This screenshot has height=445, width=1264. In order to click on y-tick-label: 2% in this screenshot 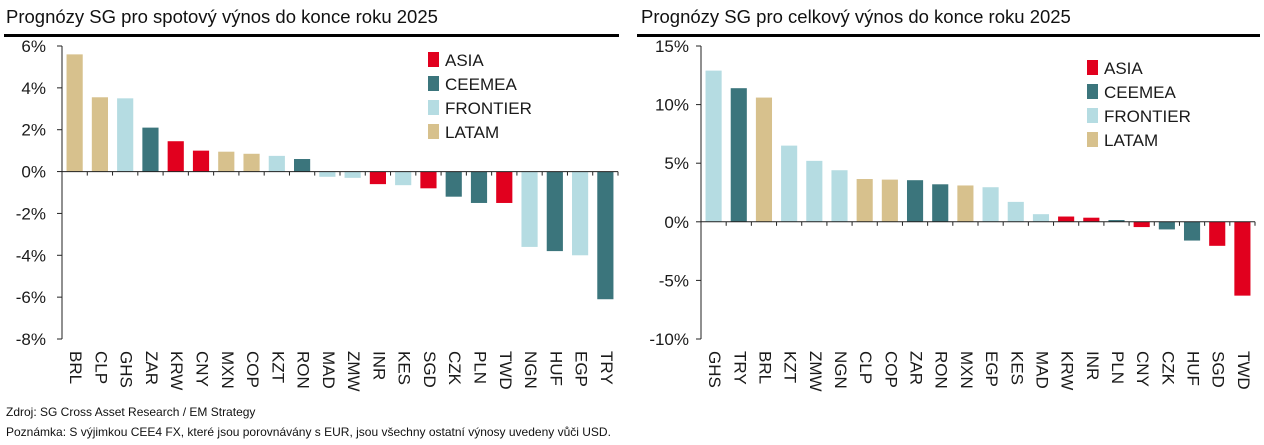, I will do `click(33, 130)`.